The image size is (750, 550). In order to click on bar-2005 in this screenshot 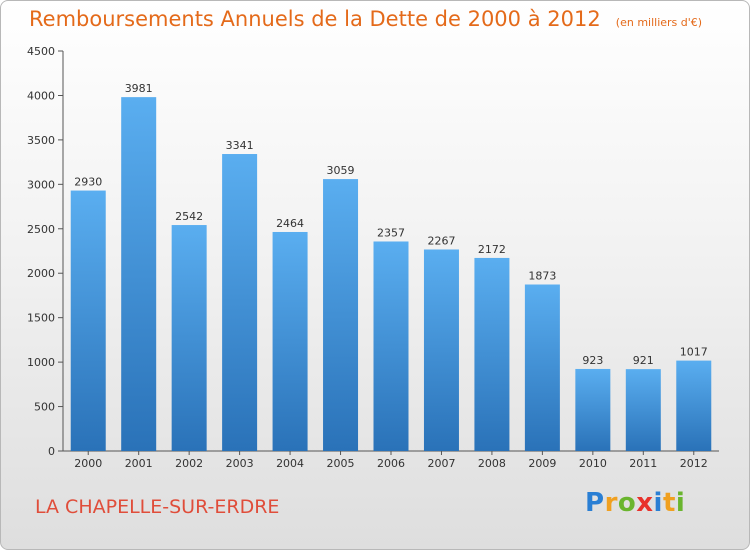, I will do `click(341, 315)`.